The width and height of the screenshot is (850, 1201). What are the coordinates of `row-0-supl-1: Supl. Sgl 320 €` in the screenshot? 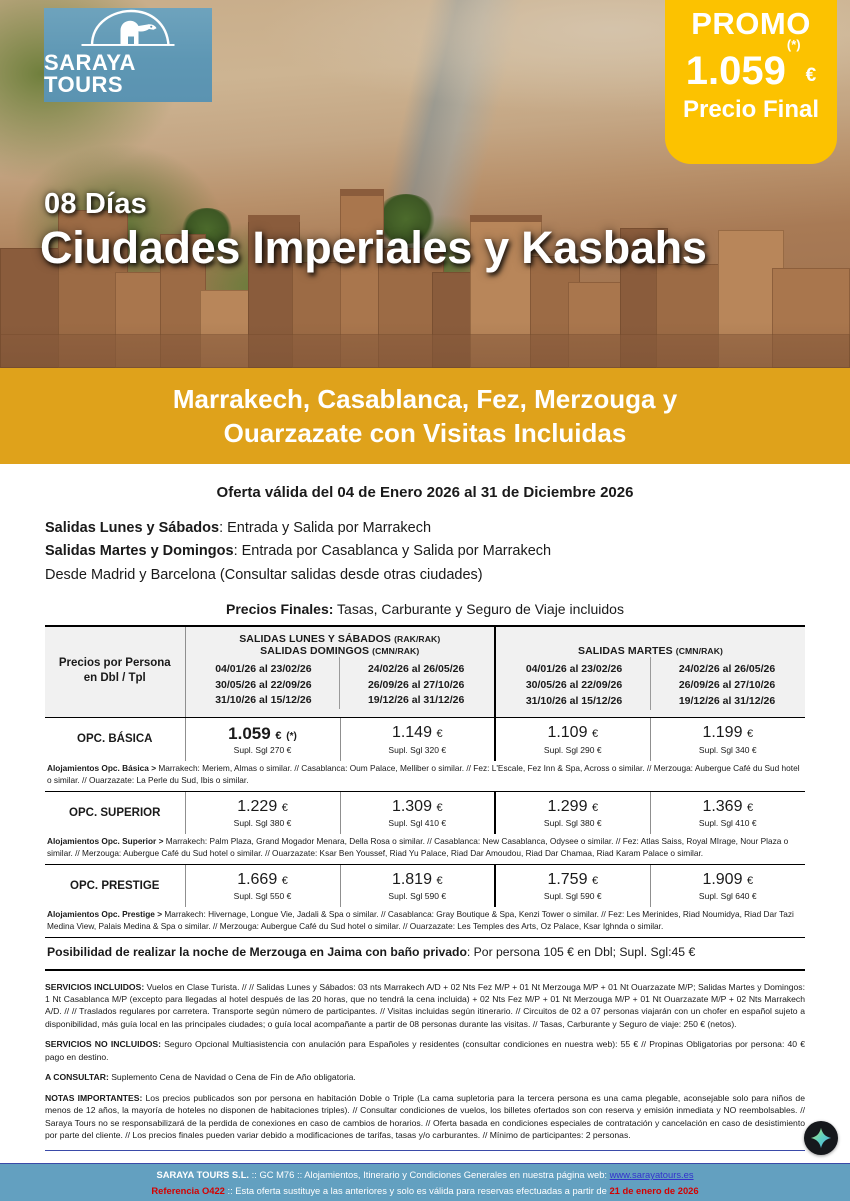 It's located at (417, 749).